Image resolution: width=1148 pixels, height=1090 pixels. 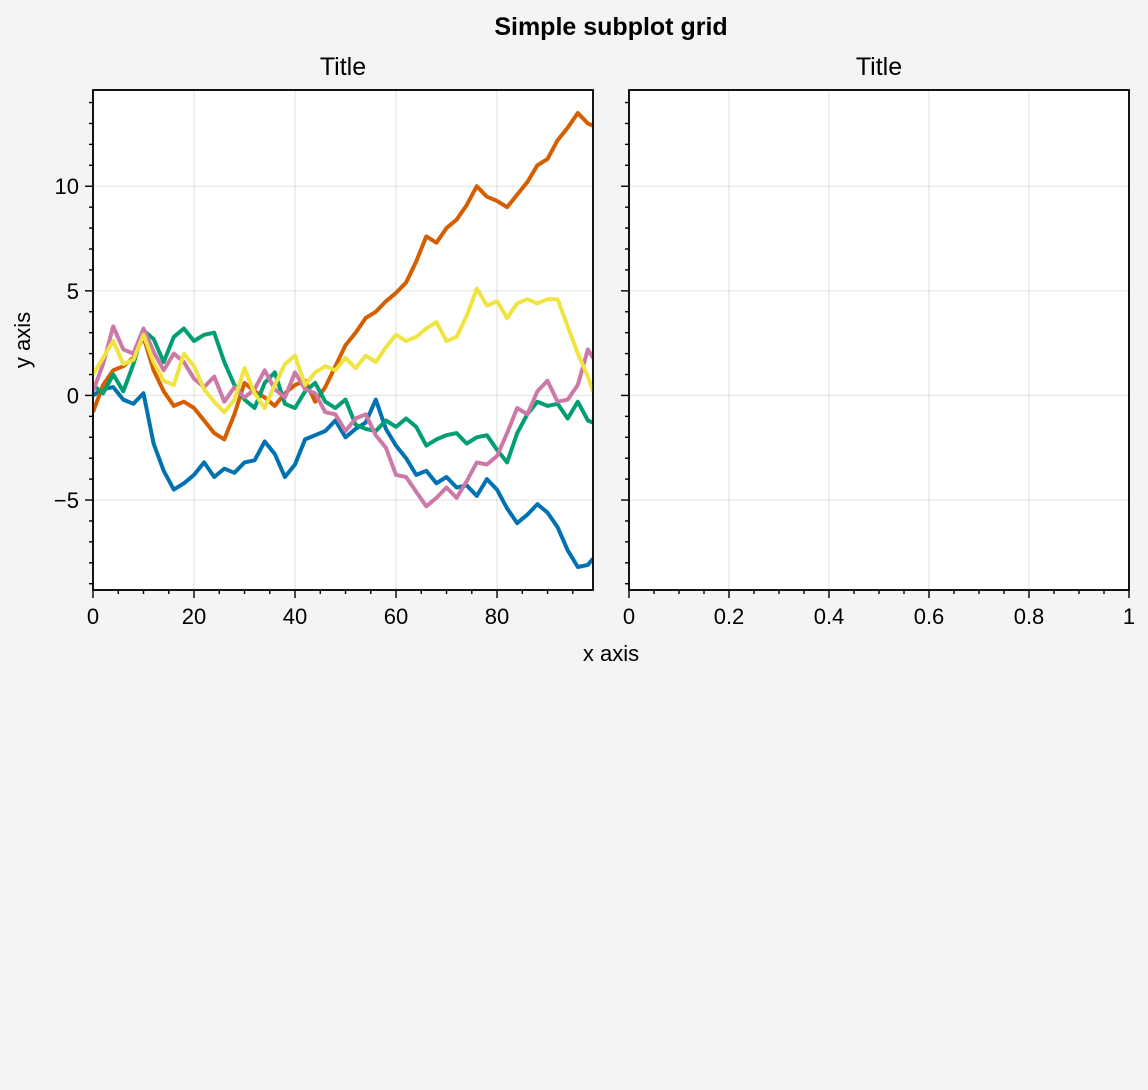 I want to click on shared-y-axis-label: y axis, so click(x=22, y=340).